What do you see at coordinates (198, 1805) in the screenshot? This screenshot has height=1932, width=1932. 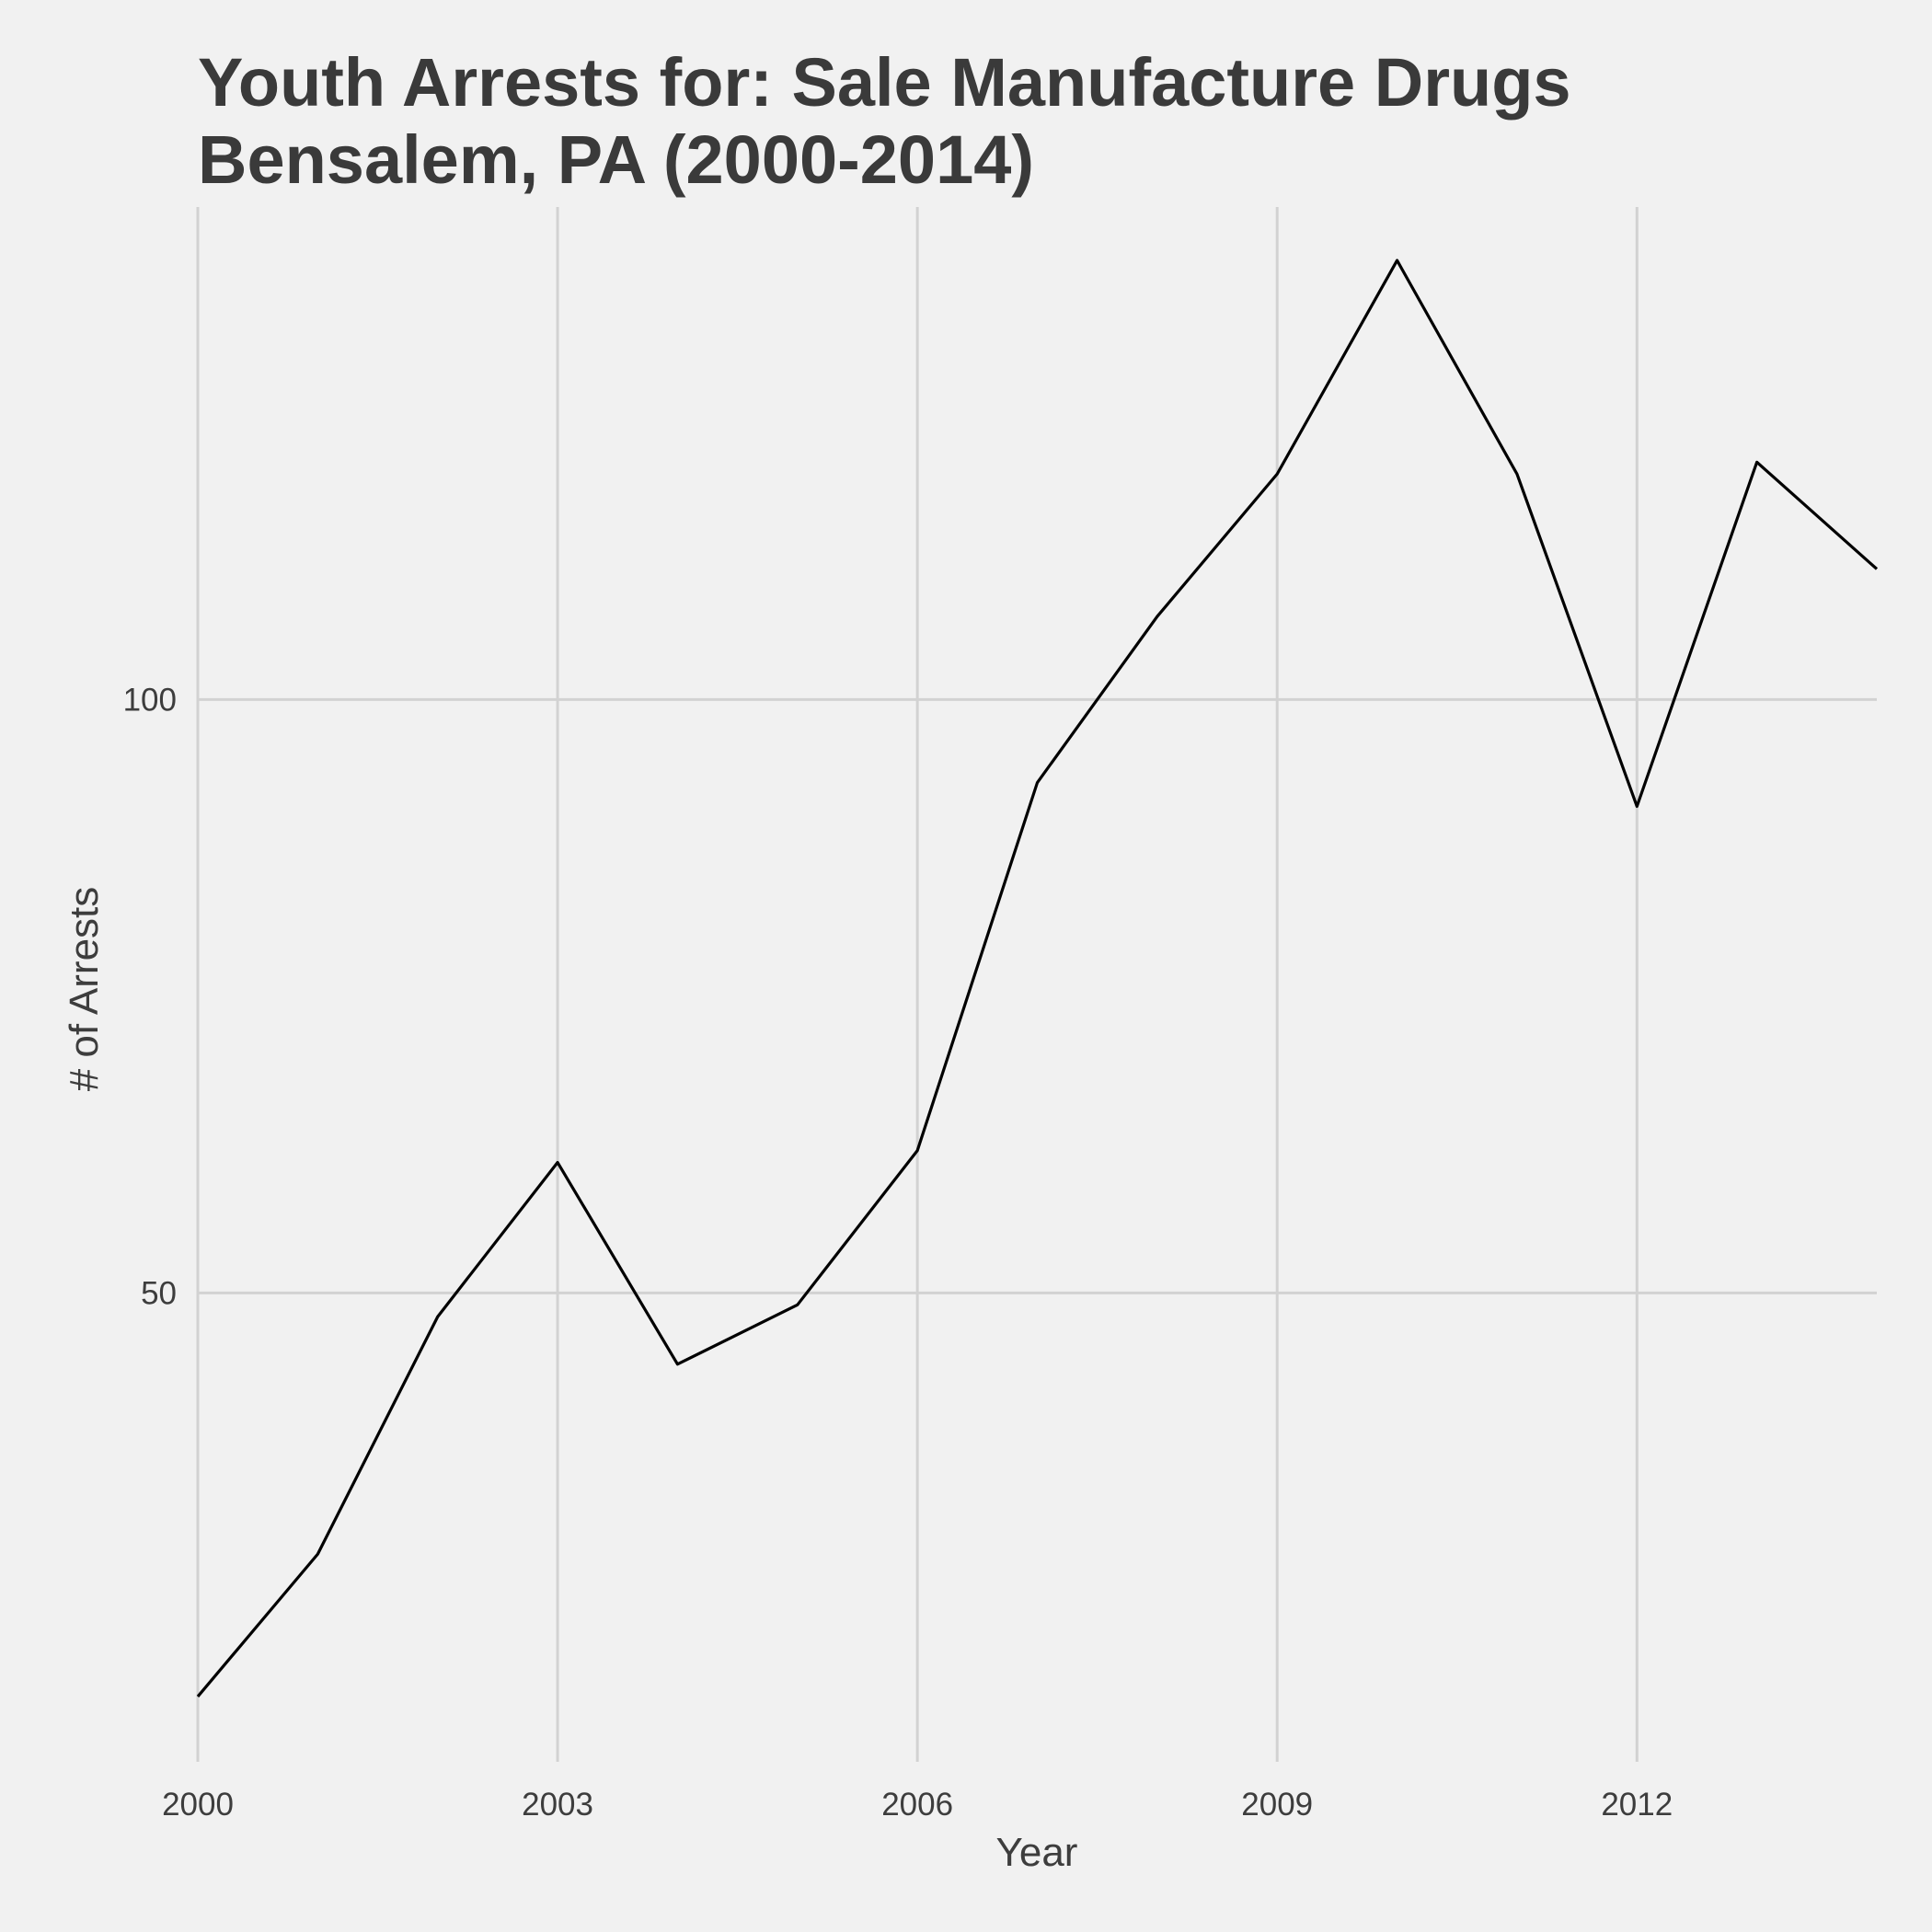 I see `x-tick-label-2000: 2000` at bounding box center [198, 1805].